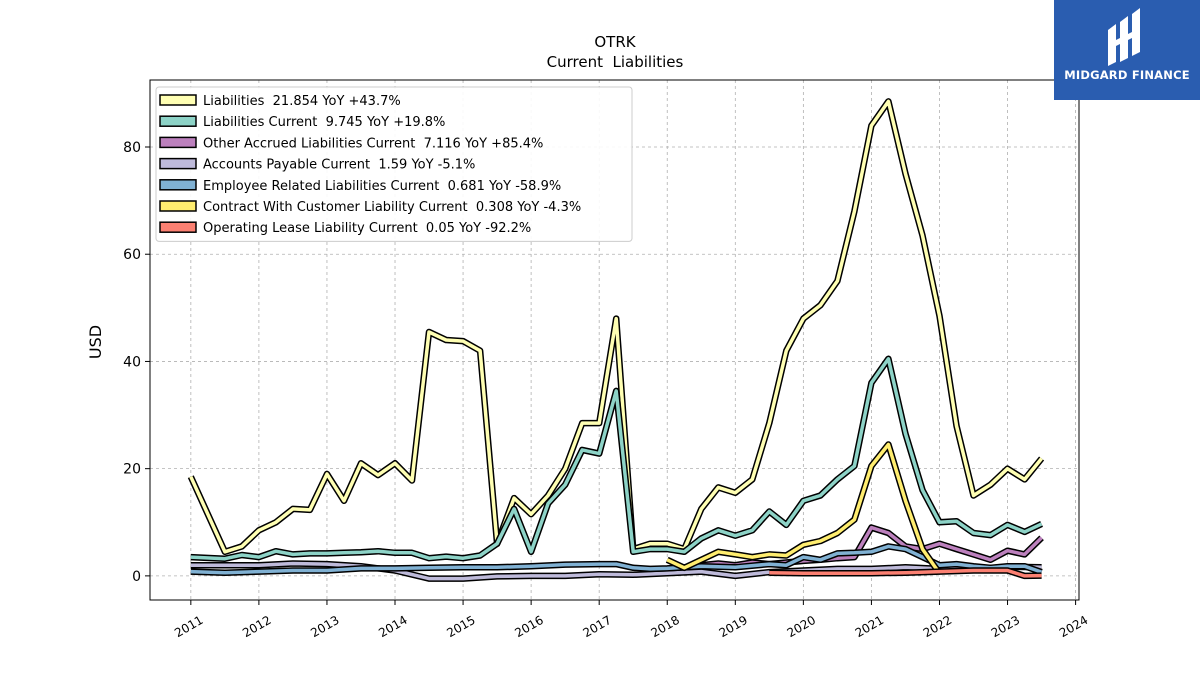 This screenshot has width=1200, height=675. I want to click on y-tick-label: 40, so click(132, 362).